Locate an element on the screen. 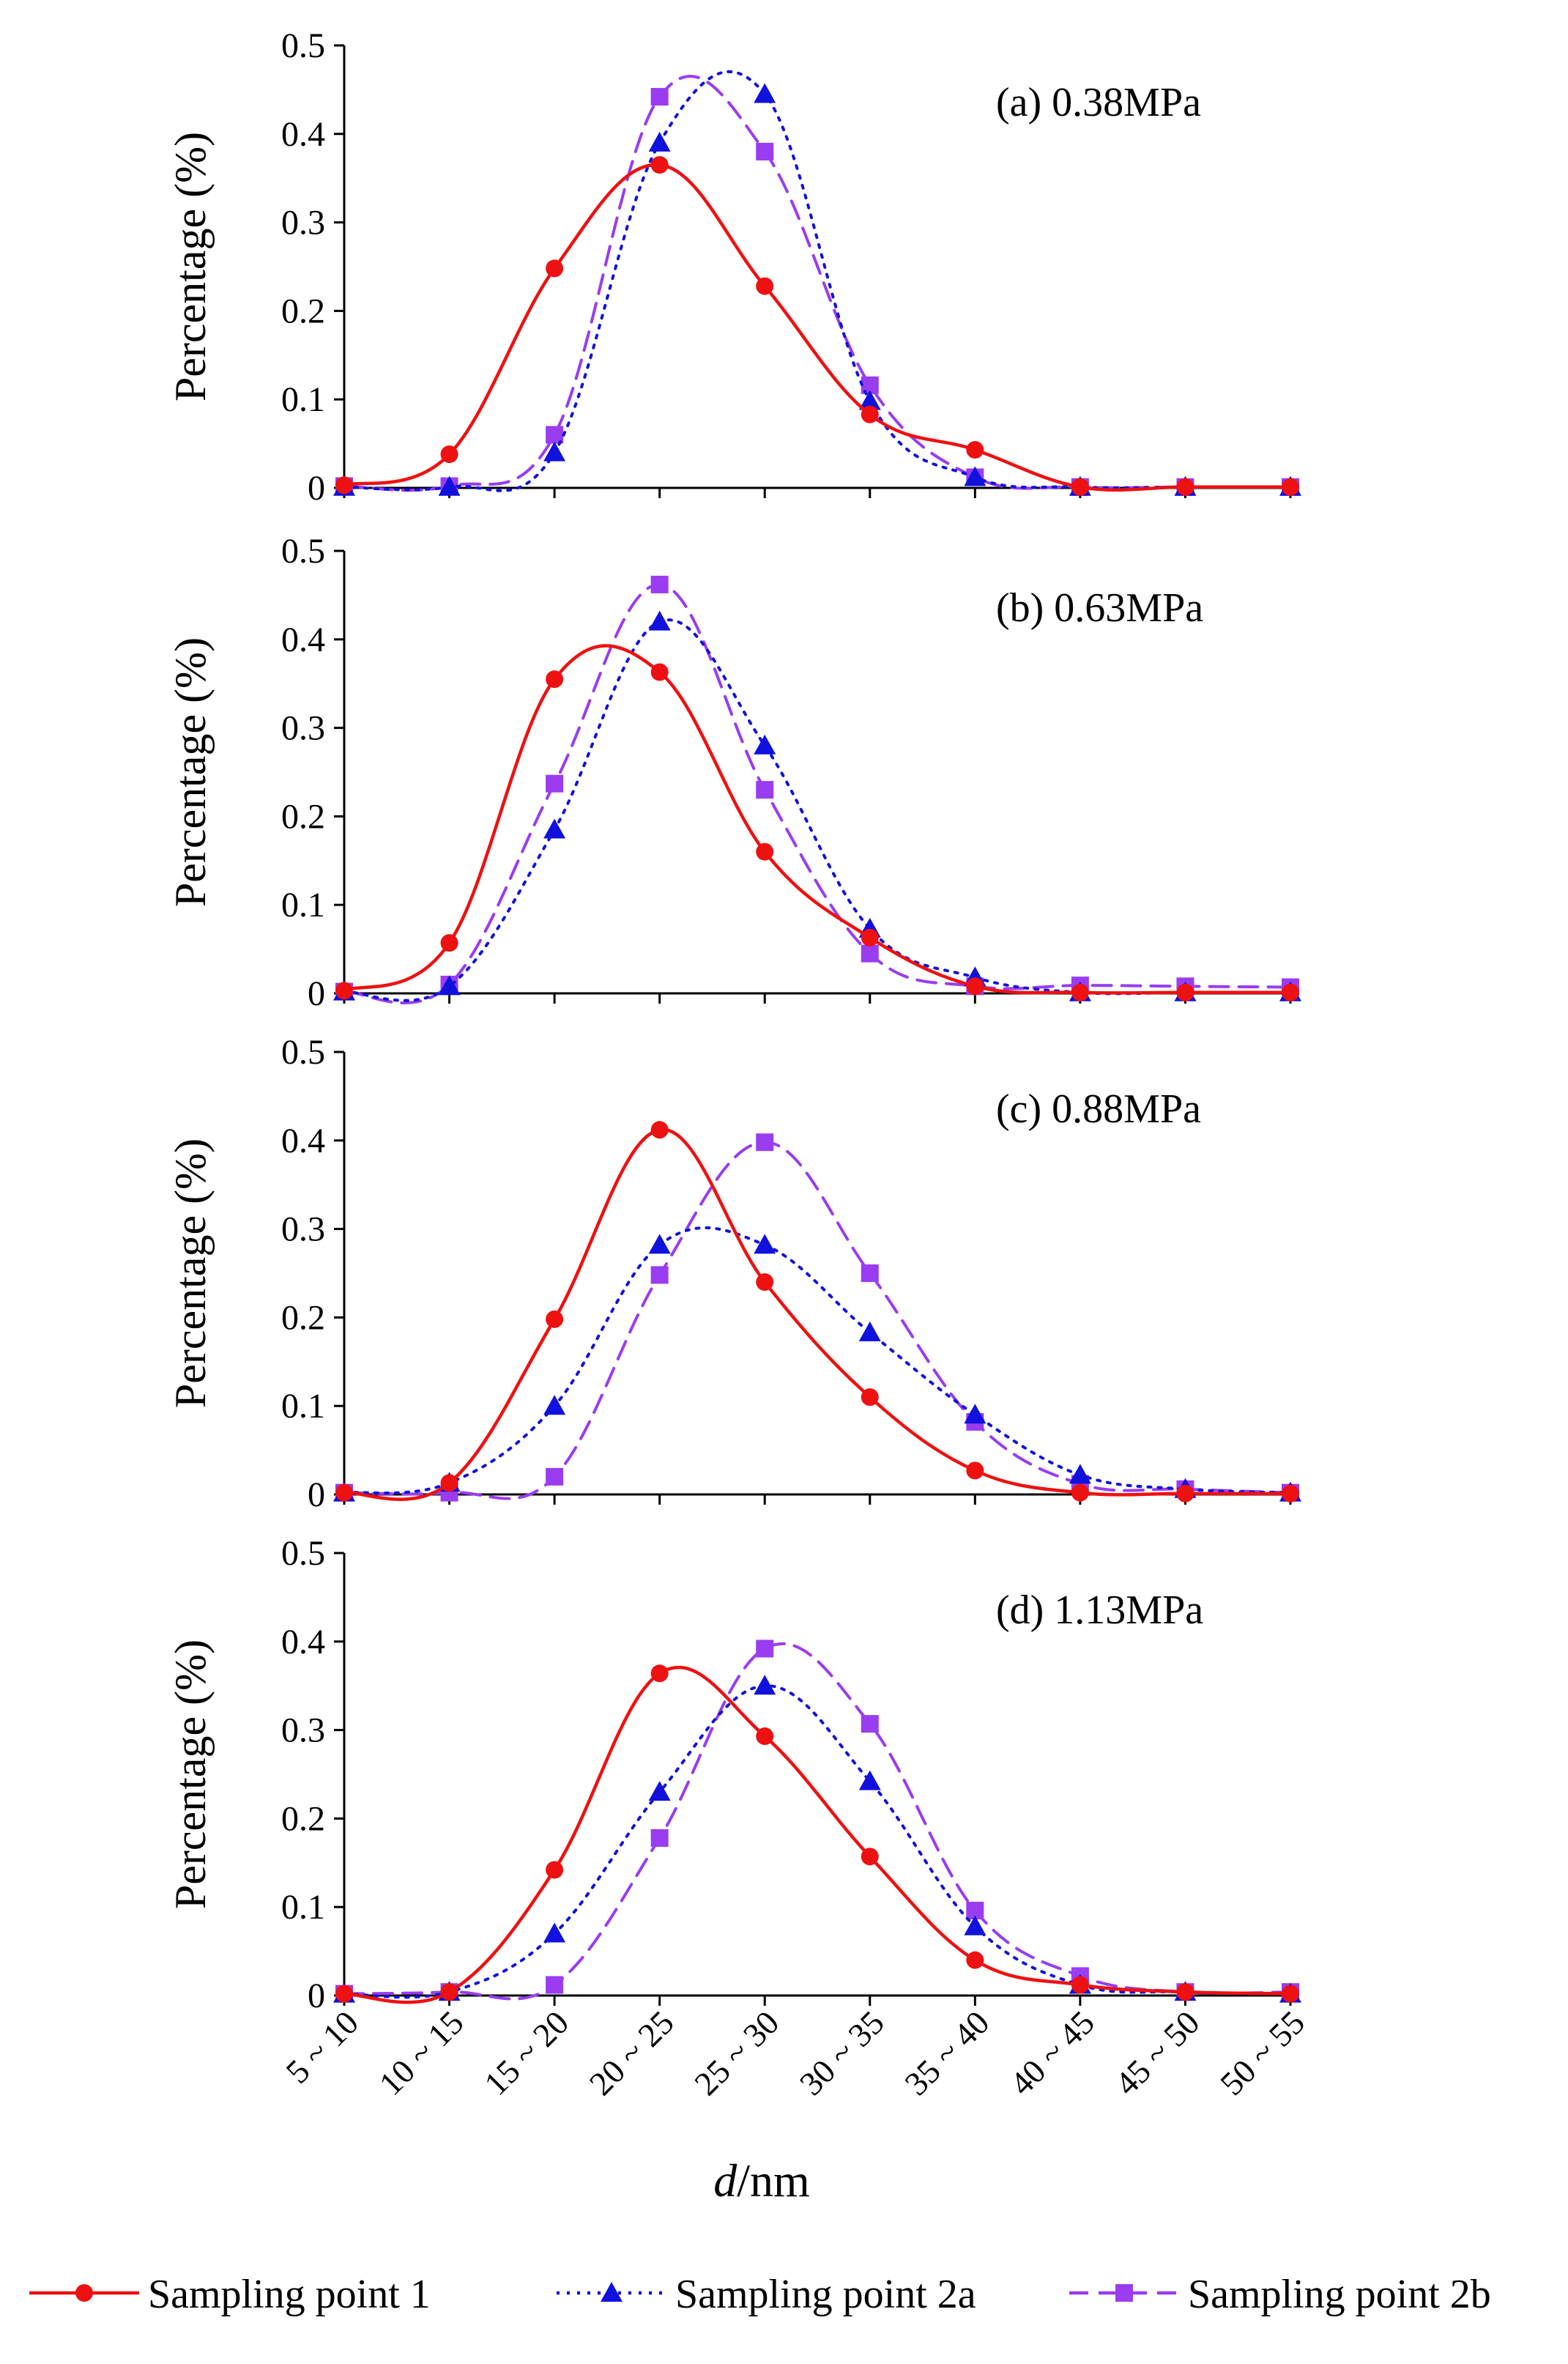  x-tick-label: 30 ~ 35 is located at coordinates (841, 2053).